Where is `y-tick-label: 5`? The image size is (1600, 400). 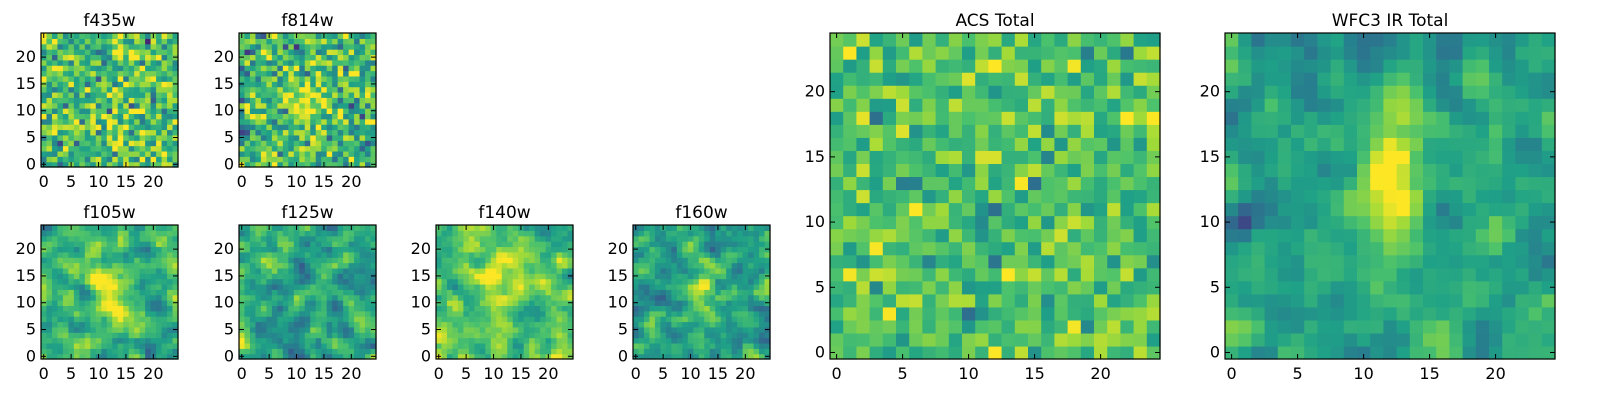
y-tick-label: 5 is located at coordinates (31, 137).